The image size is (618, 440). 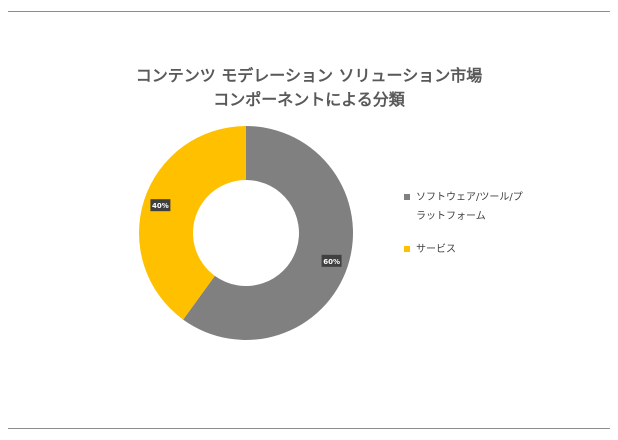 I want to click on slice-software, so click(x=268, y=233).